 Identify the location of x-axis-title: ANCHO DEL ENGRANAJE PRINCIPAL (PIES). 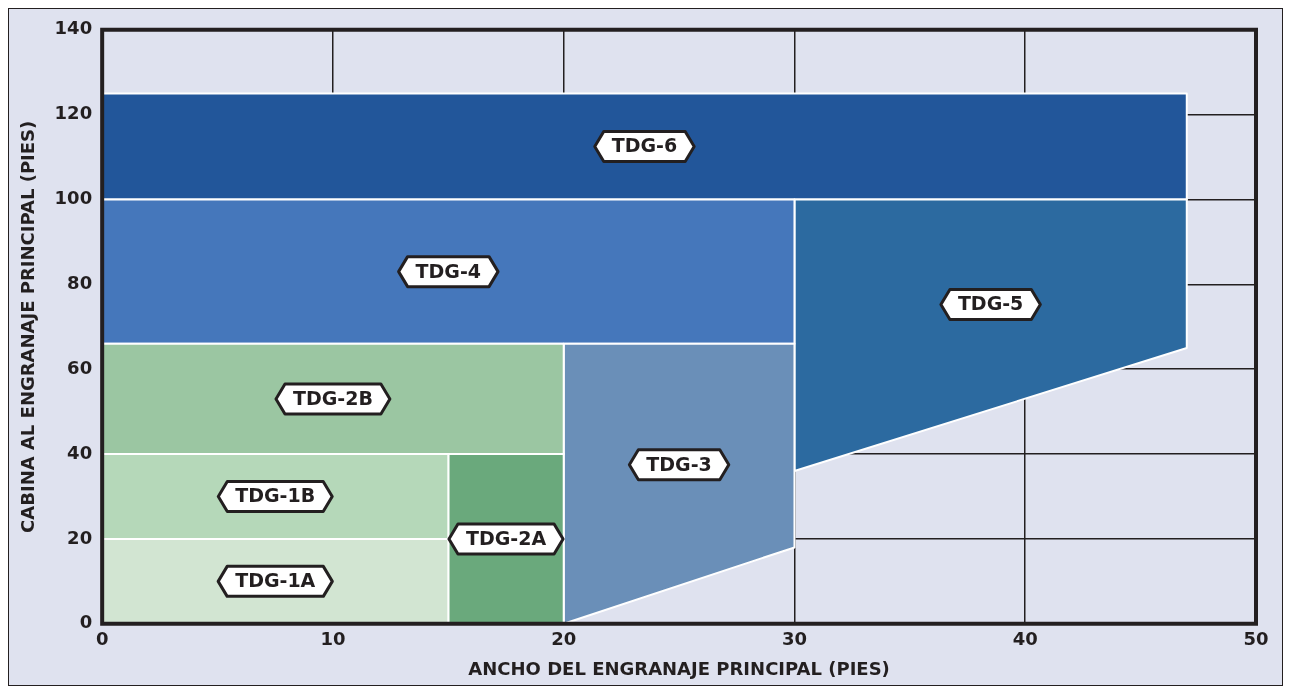
(679, 668).